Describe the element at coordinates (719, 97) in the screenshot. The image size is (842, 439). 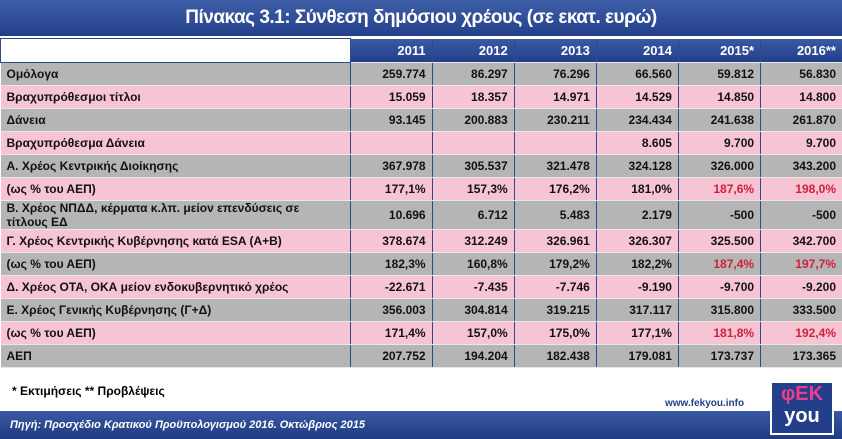
I see `cell-value: 14.850` at that location.